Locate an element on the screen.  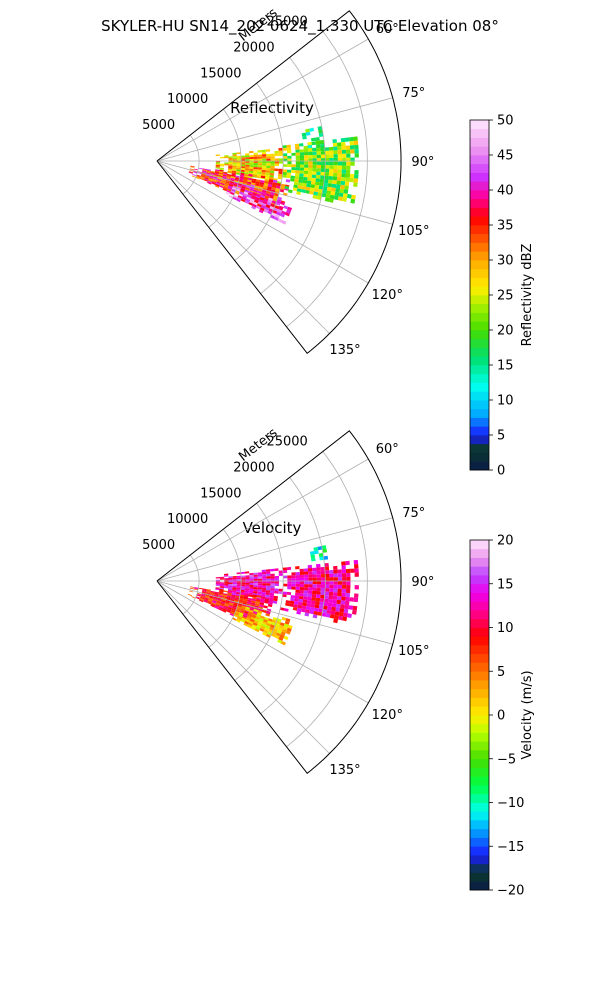
radial-tick-label: 20000 is located at coordinates (253, 467).